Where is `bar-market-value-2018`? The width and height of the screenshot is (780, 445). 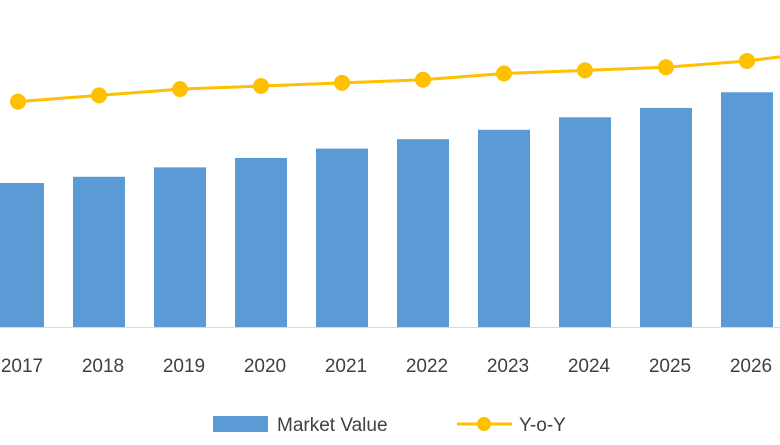 bar-market-value-2018 is located at coordinates (99, 251).